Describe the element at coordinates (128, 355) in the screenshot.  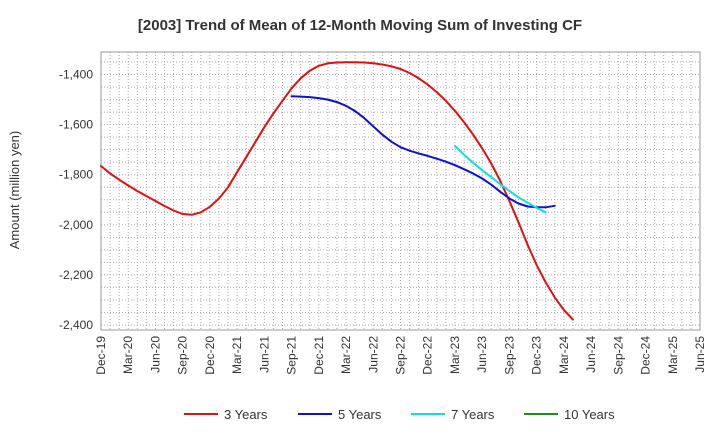
I see `x-tick-label: Mar-20` at that location.